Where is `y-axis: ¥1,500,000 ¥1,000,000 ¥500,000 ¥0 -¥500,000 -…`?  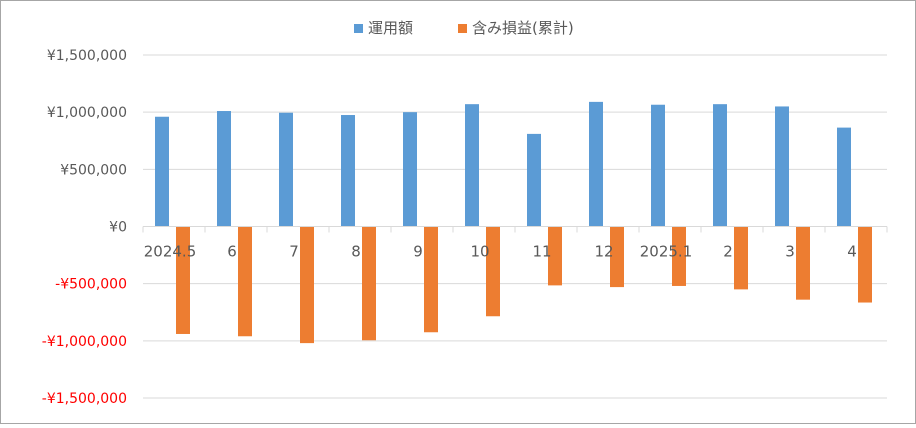
y-axis: ¥1,500,000 ¥1,000,000 ¥500,000 ¥0 -¥500,000 -… is located at coordinates (84, 227).